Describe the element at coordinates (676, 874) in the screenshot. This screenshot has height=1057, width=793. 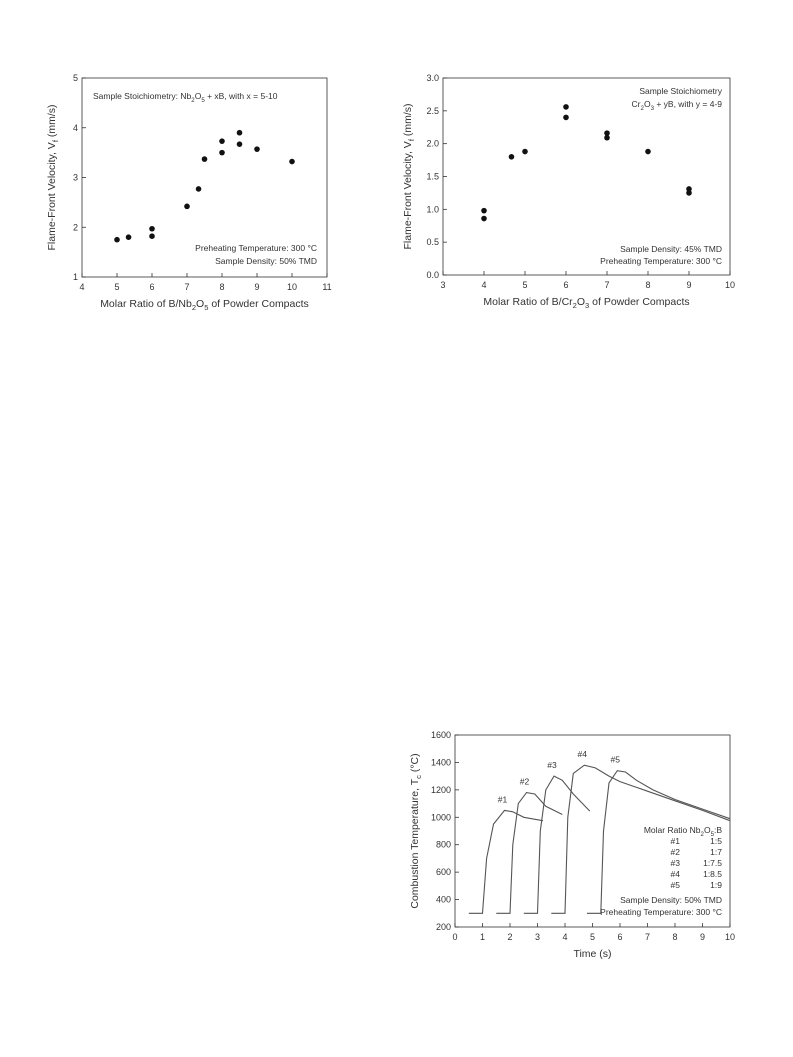
I see `legend-entry-name: #4` at that location.